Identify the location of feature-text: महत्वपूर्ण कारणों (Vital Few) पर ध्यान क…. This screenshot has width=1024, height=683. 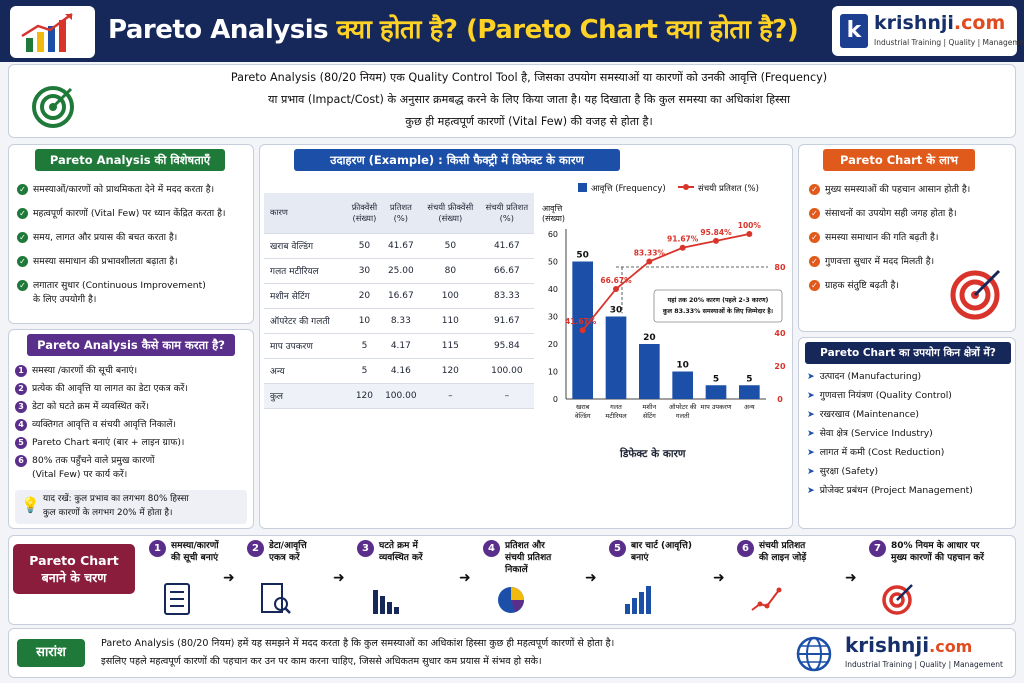
(129, 213).